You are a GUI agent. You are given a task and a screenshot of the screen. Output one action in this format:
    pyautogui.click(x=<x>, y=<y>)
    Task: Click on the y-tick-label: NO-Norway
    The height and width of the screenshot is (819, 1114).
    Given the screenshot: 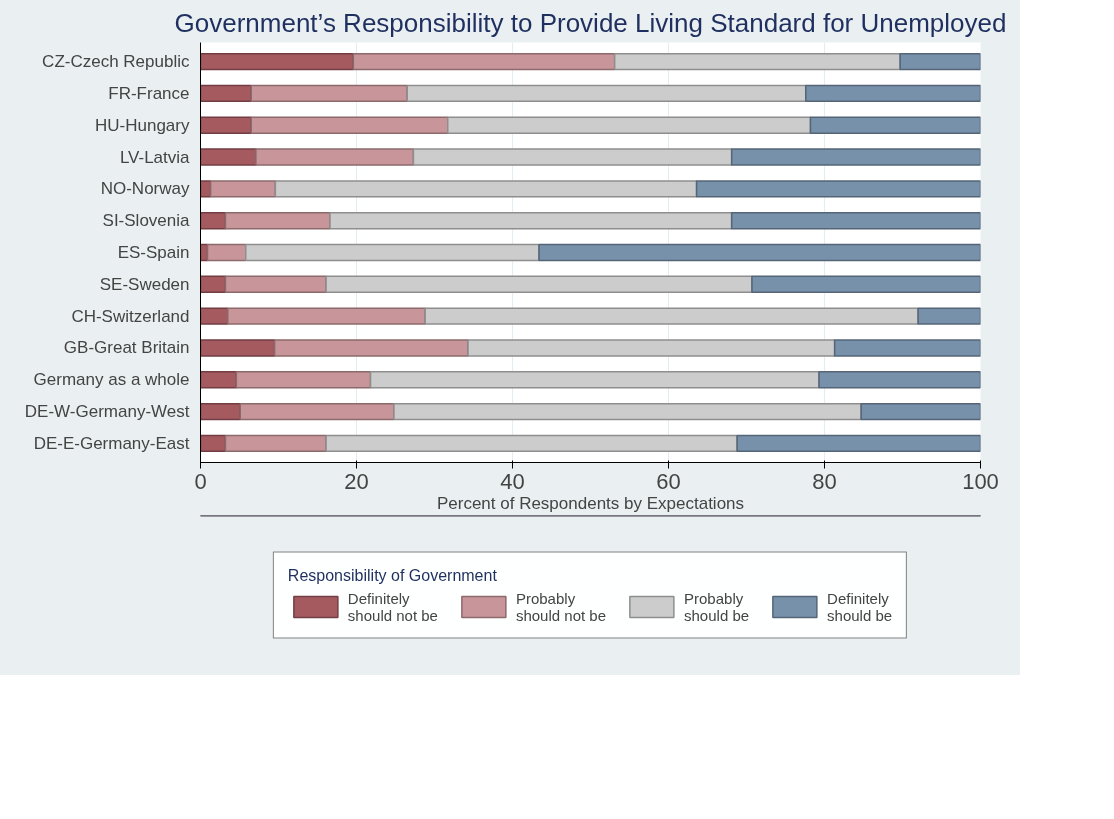 What is the action you would take?
    pyautogui.click(x=145, y=189)
    